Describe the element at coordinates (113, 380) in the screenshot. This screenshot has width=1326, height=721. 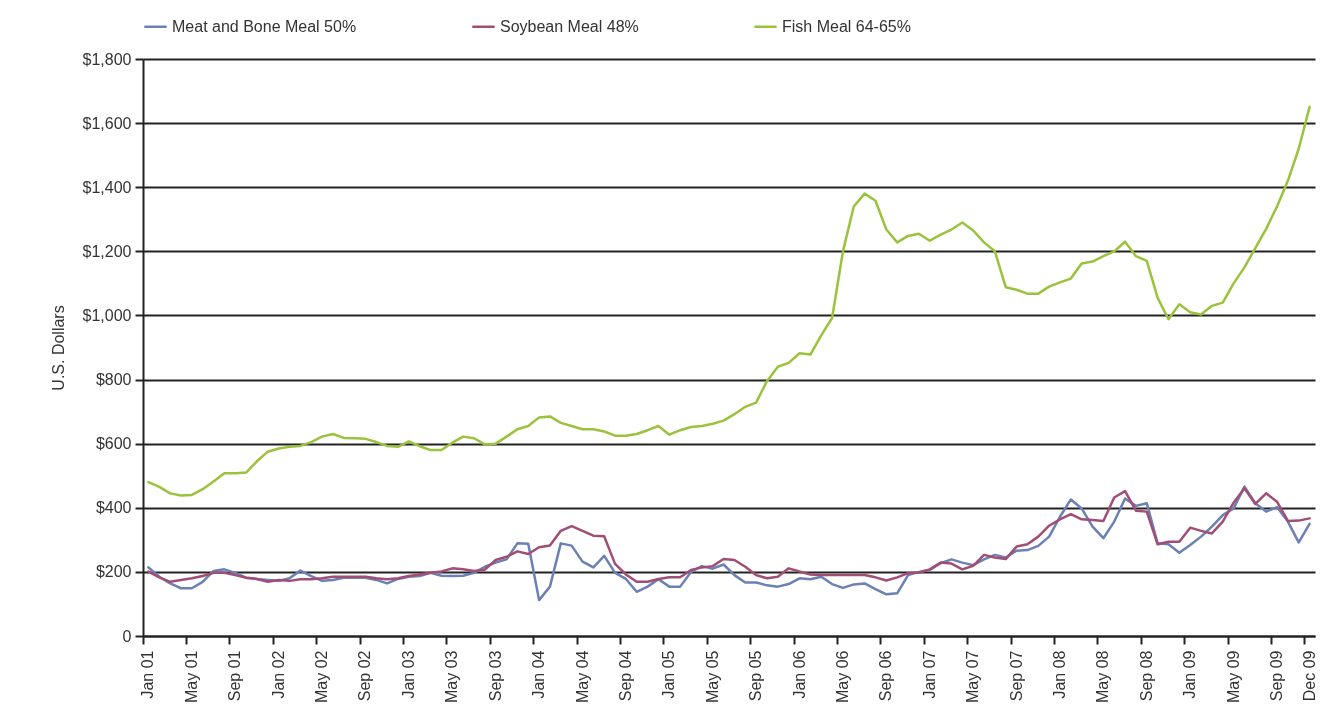
I see `y-tick-label: $800` at that location.